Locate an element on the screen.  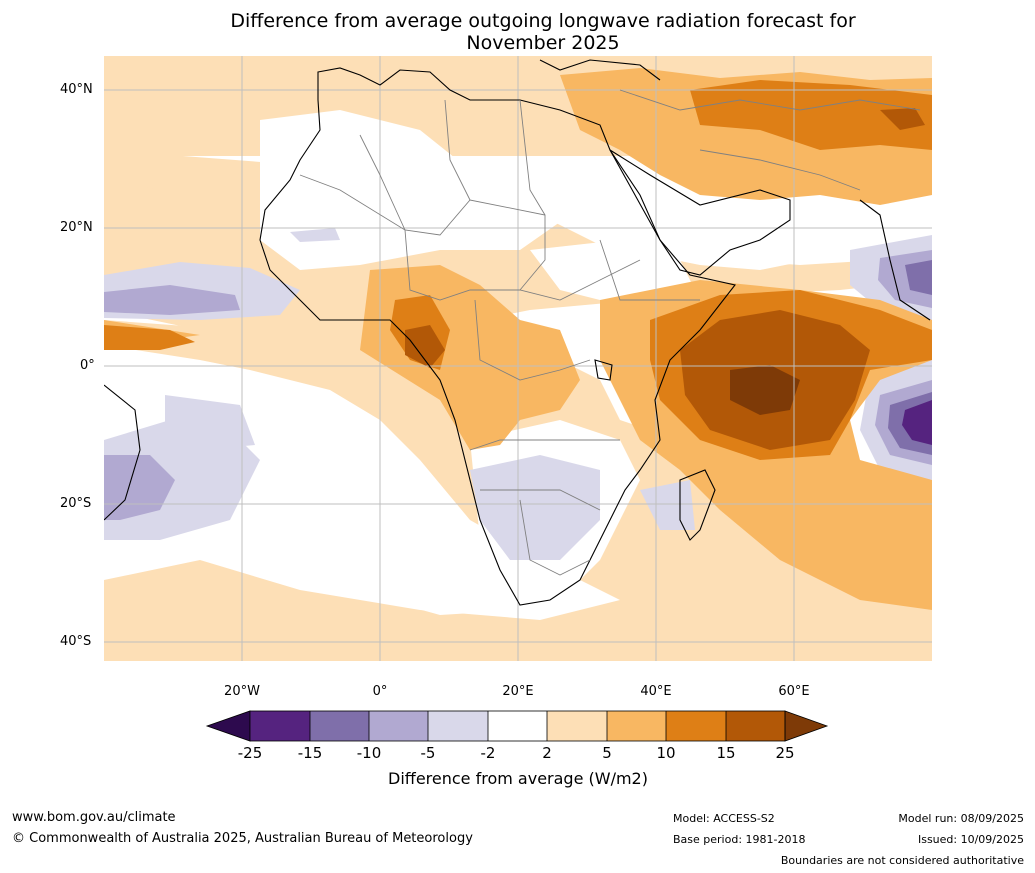
colorbar-tick: 10 is located at coordinates (666, 753).